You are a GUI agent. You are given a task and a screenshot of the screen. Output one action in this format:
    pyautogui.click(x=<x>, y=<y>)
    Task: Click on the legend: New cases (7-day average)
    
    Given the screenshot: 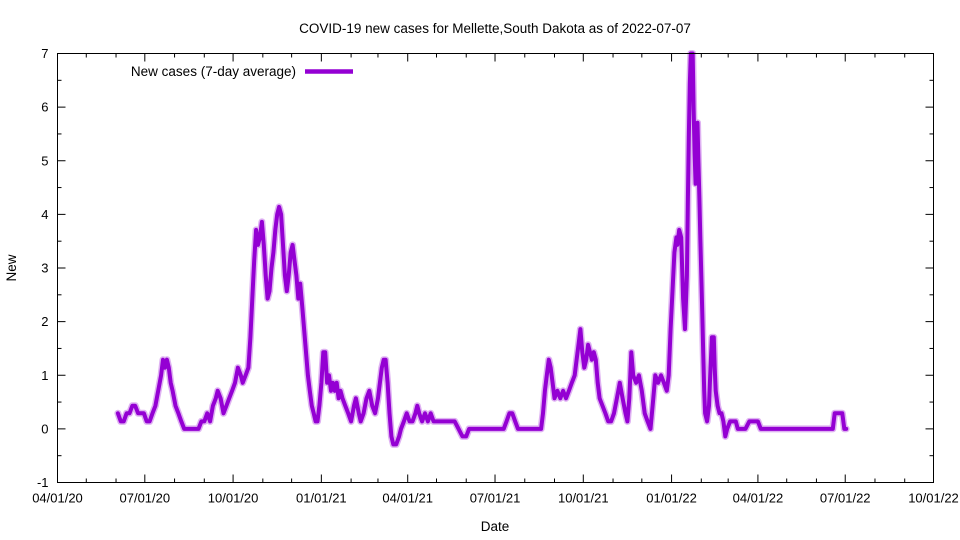 What is the action you would take?
    pyautogui.click(x=242, y=71)
    